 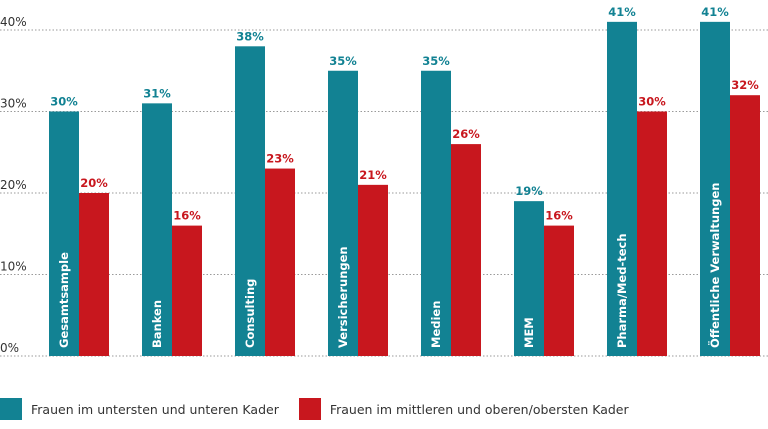 I want to click on value-label: 20%, so click(x=94, y=183).